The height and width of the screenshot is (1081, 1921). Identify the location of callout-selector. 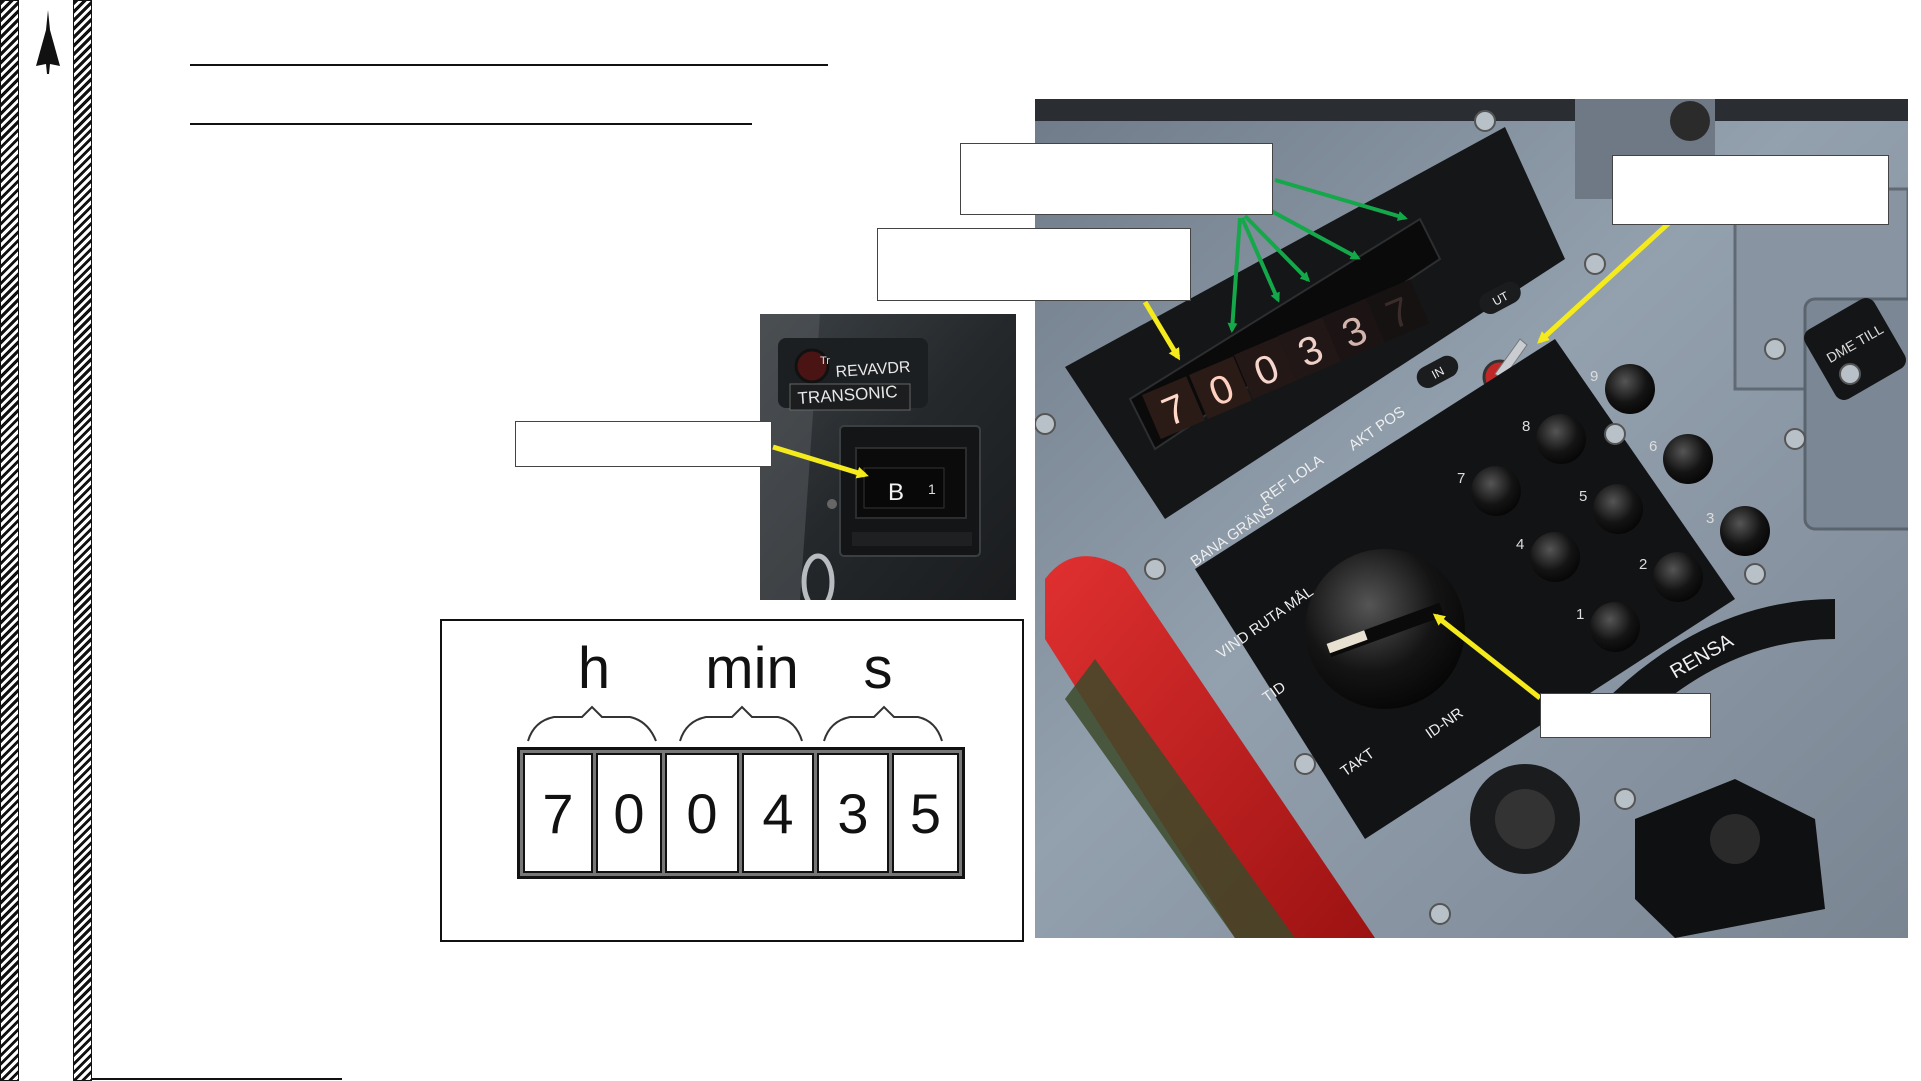
(1625, 715).